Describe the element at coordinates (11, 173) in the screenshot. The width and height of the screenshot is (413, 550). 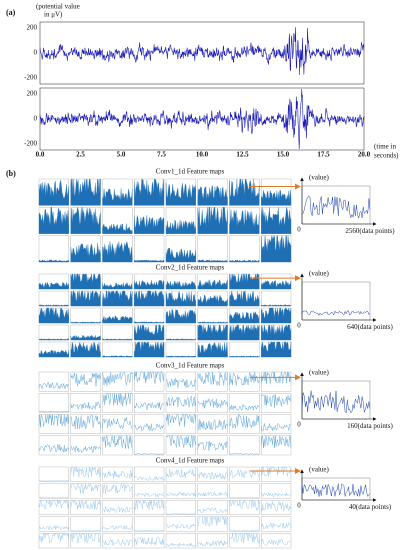
I see `panel-label: (b)` at that location.